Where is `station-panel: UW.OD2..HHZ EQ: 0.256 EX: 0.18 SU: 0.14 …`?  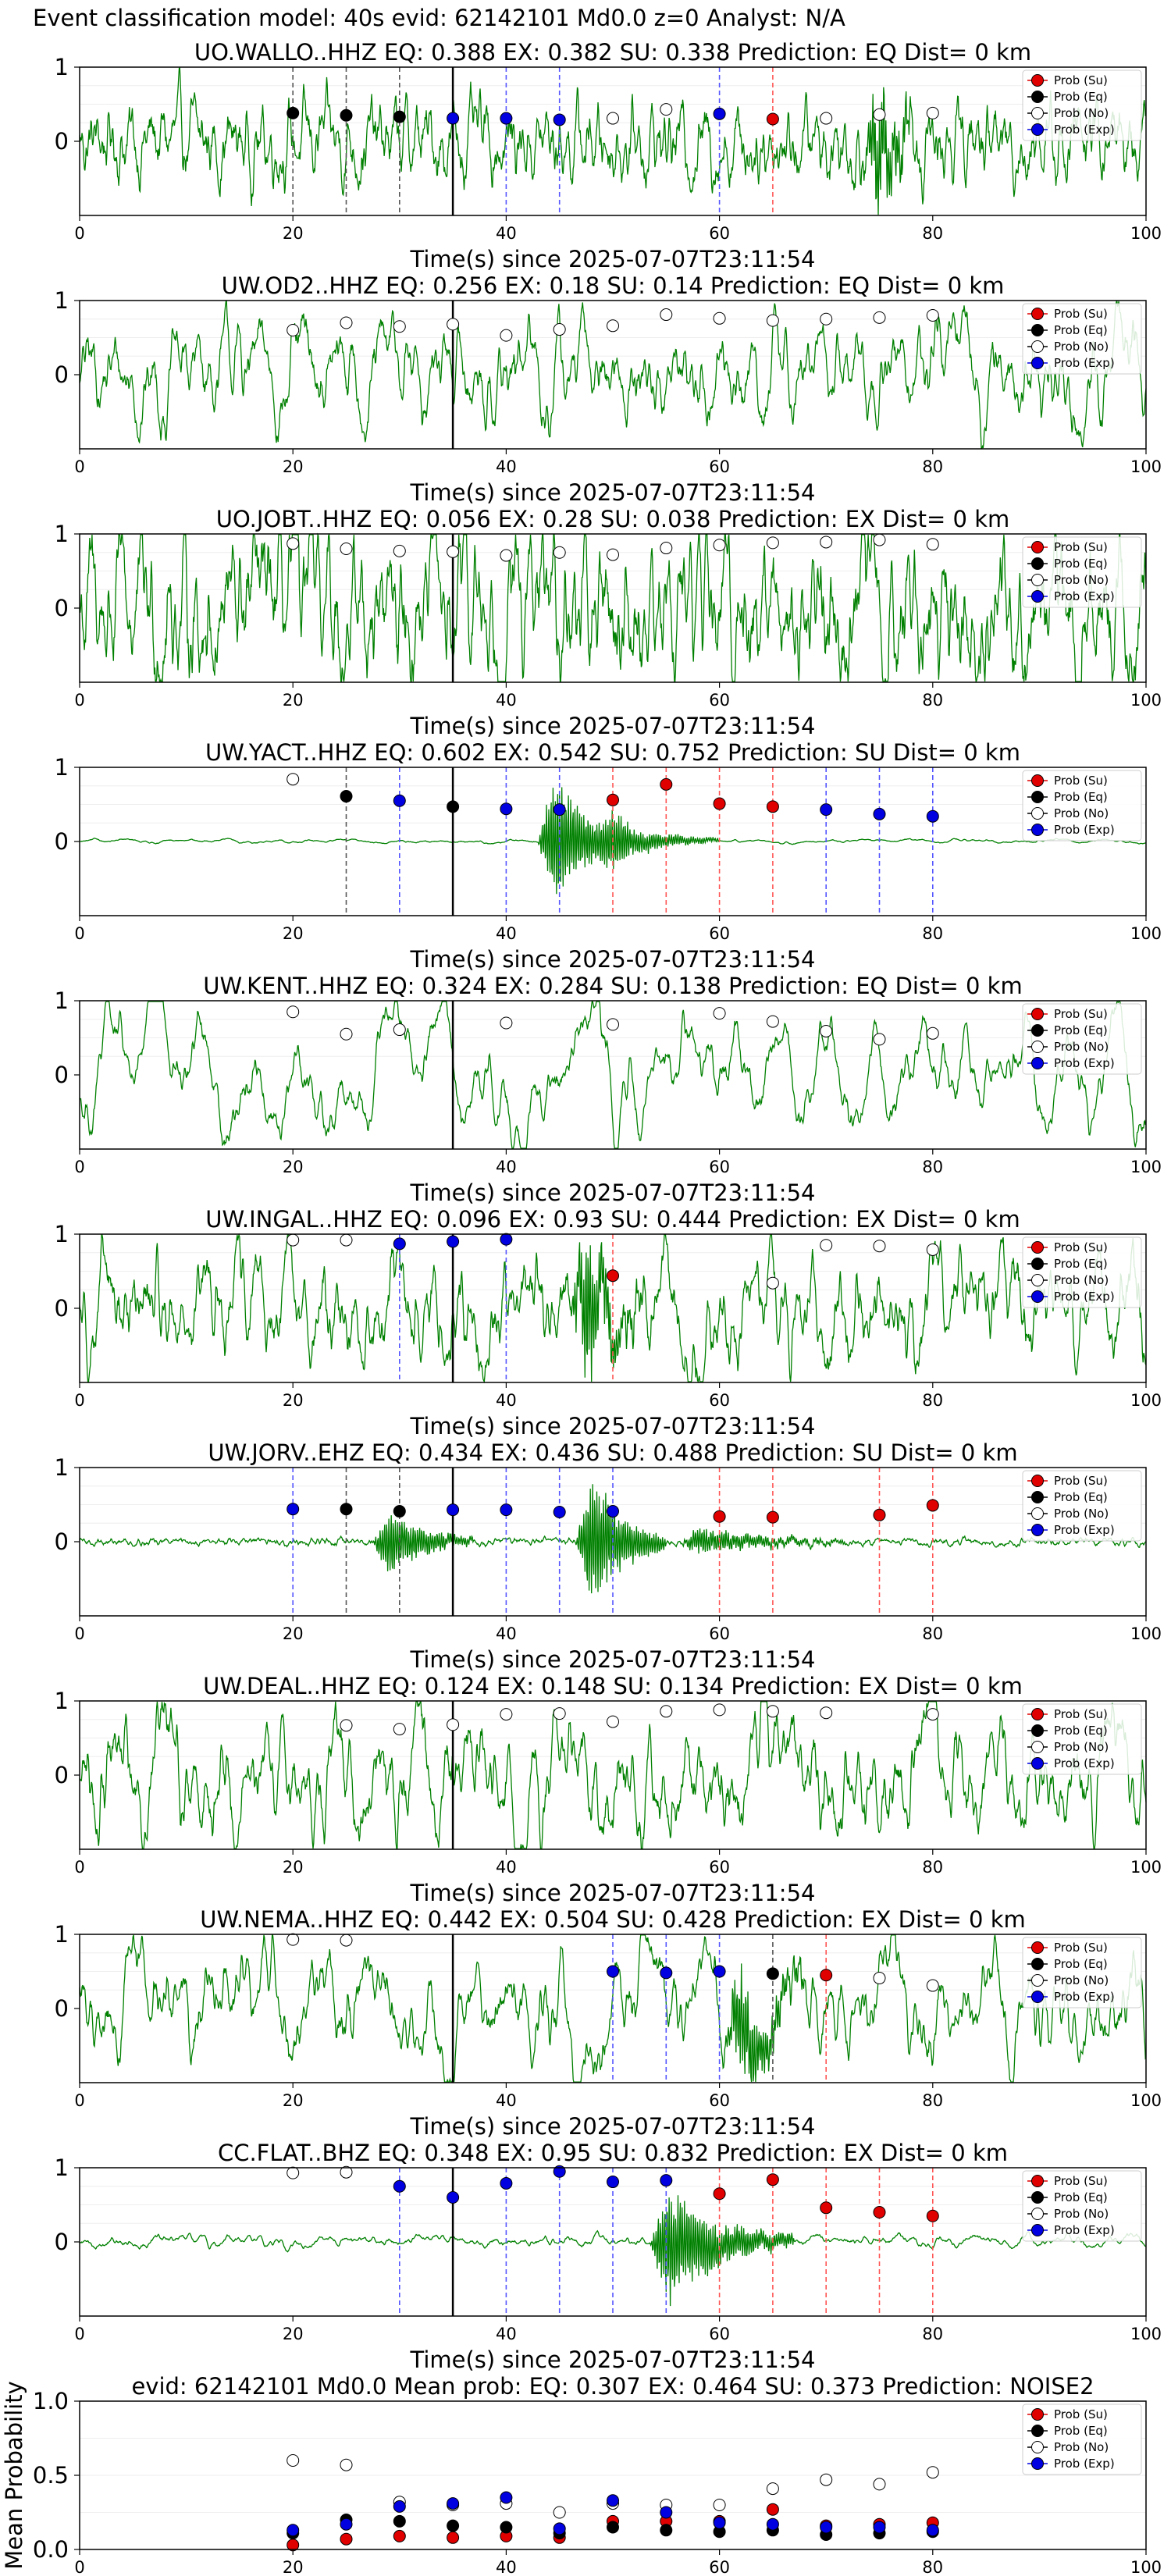
station-panel: UW.OD2..HHZ EQ: 0.256 EX: 0.18 SU: 0.14 … is located at coordinates (608, 389).